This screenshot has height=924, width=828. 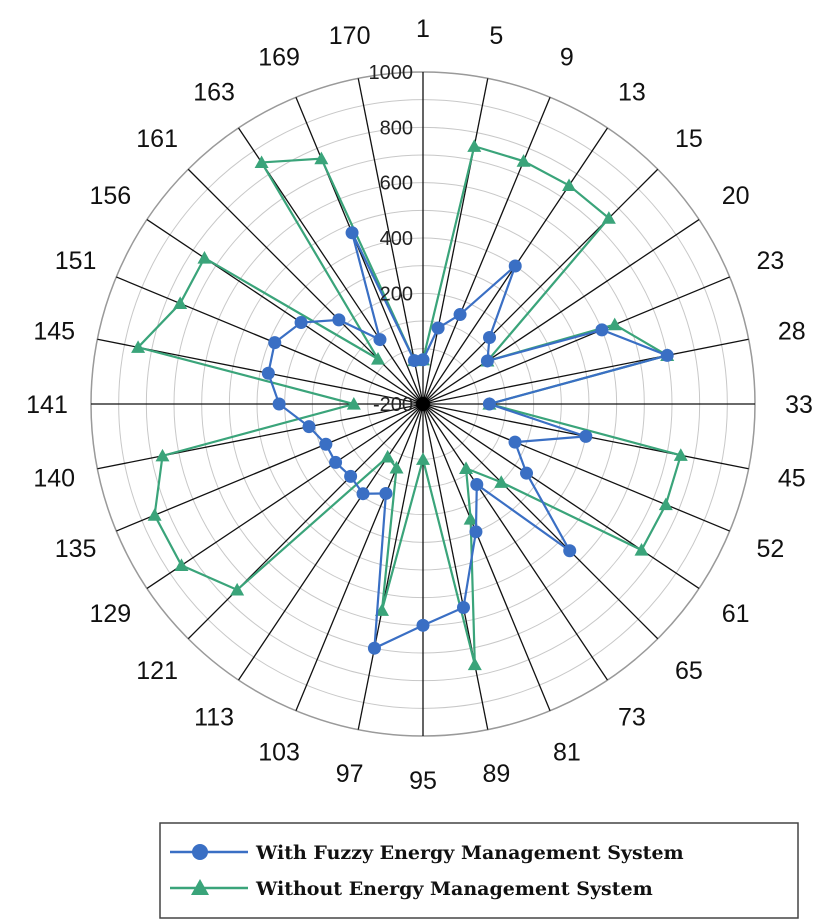 I want to click on category-label: 61, so click(x=736, y=614).